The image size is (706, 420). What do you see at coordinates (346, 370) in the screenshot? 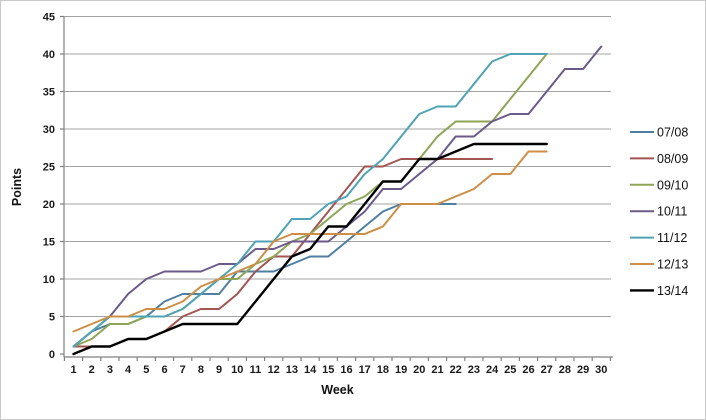
I see `x-tick-label: 16` at bounding box center [346, 370].